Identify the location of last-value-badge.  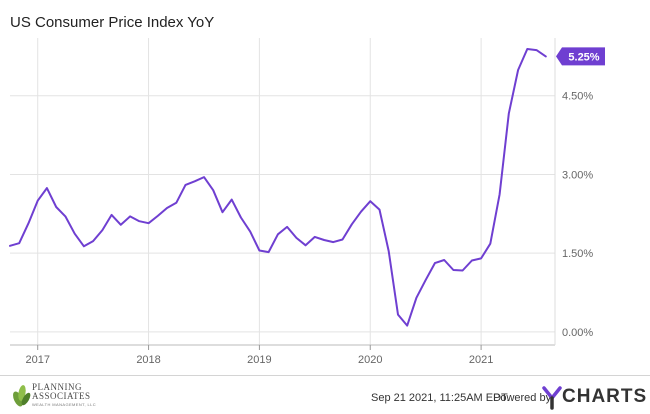
(580, 56).